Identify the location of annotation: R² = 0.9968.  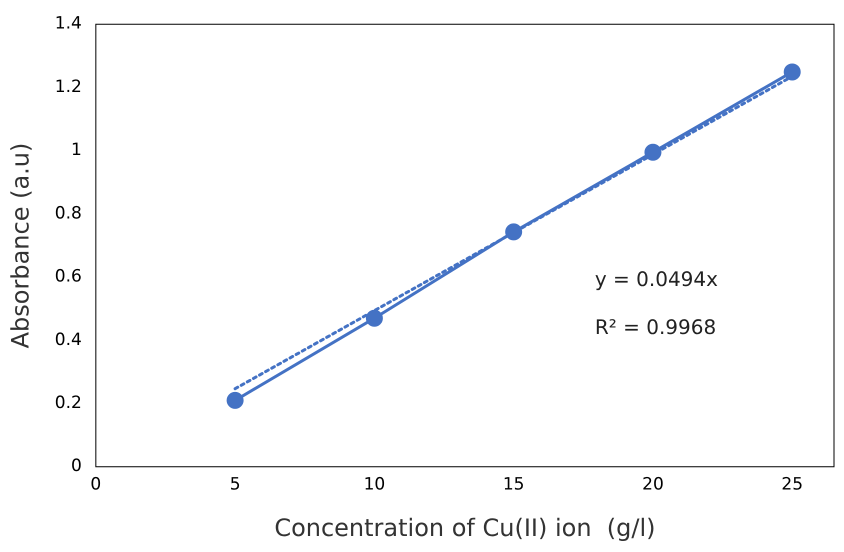
(655, 327).